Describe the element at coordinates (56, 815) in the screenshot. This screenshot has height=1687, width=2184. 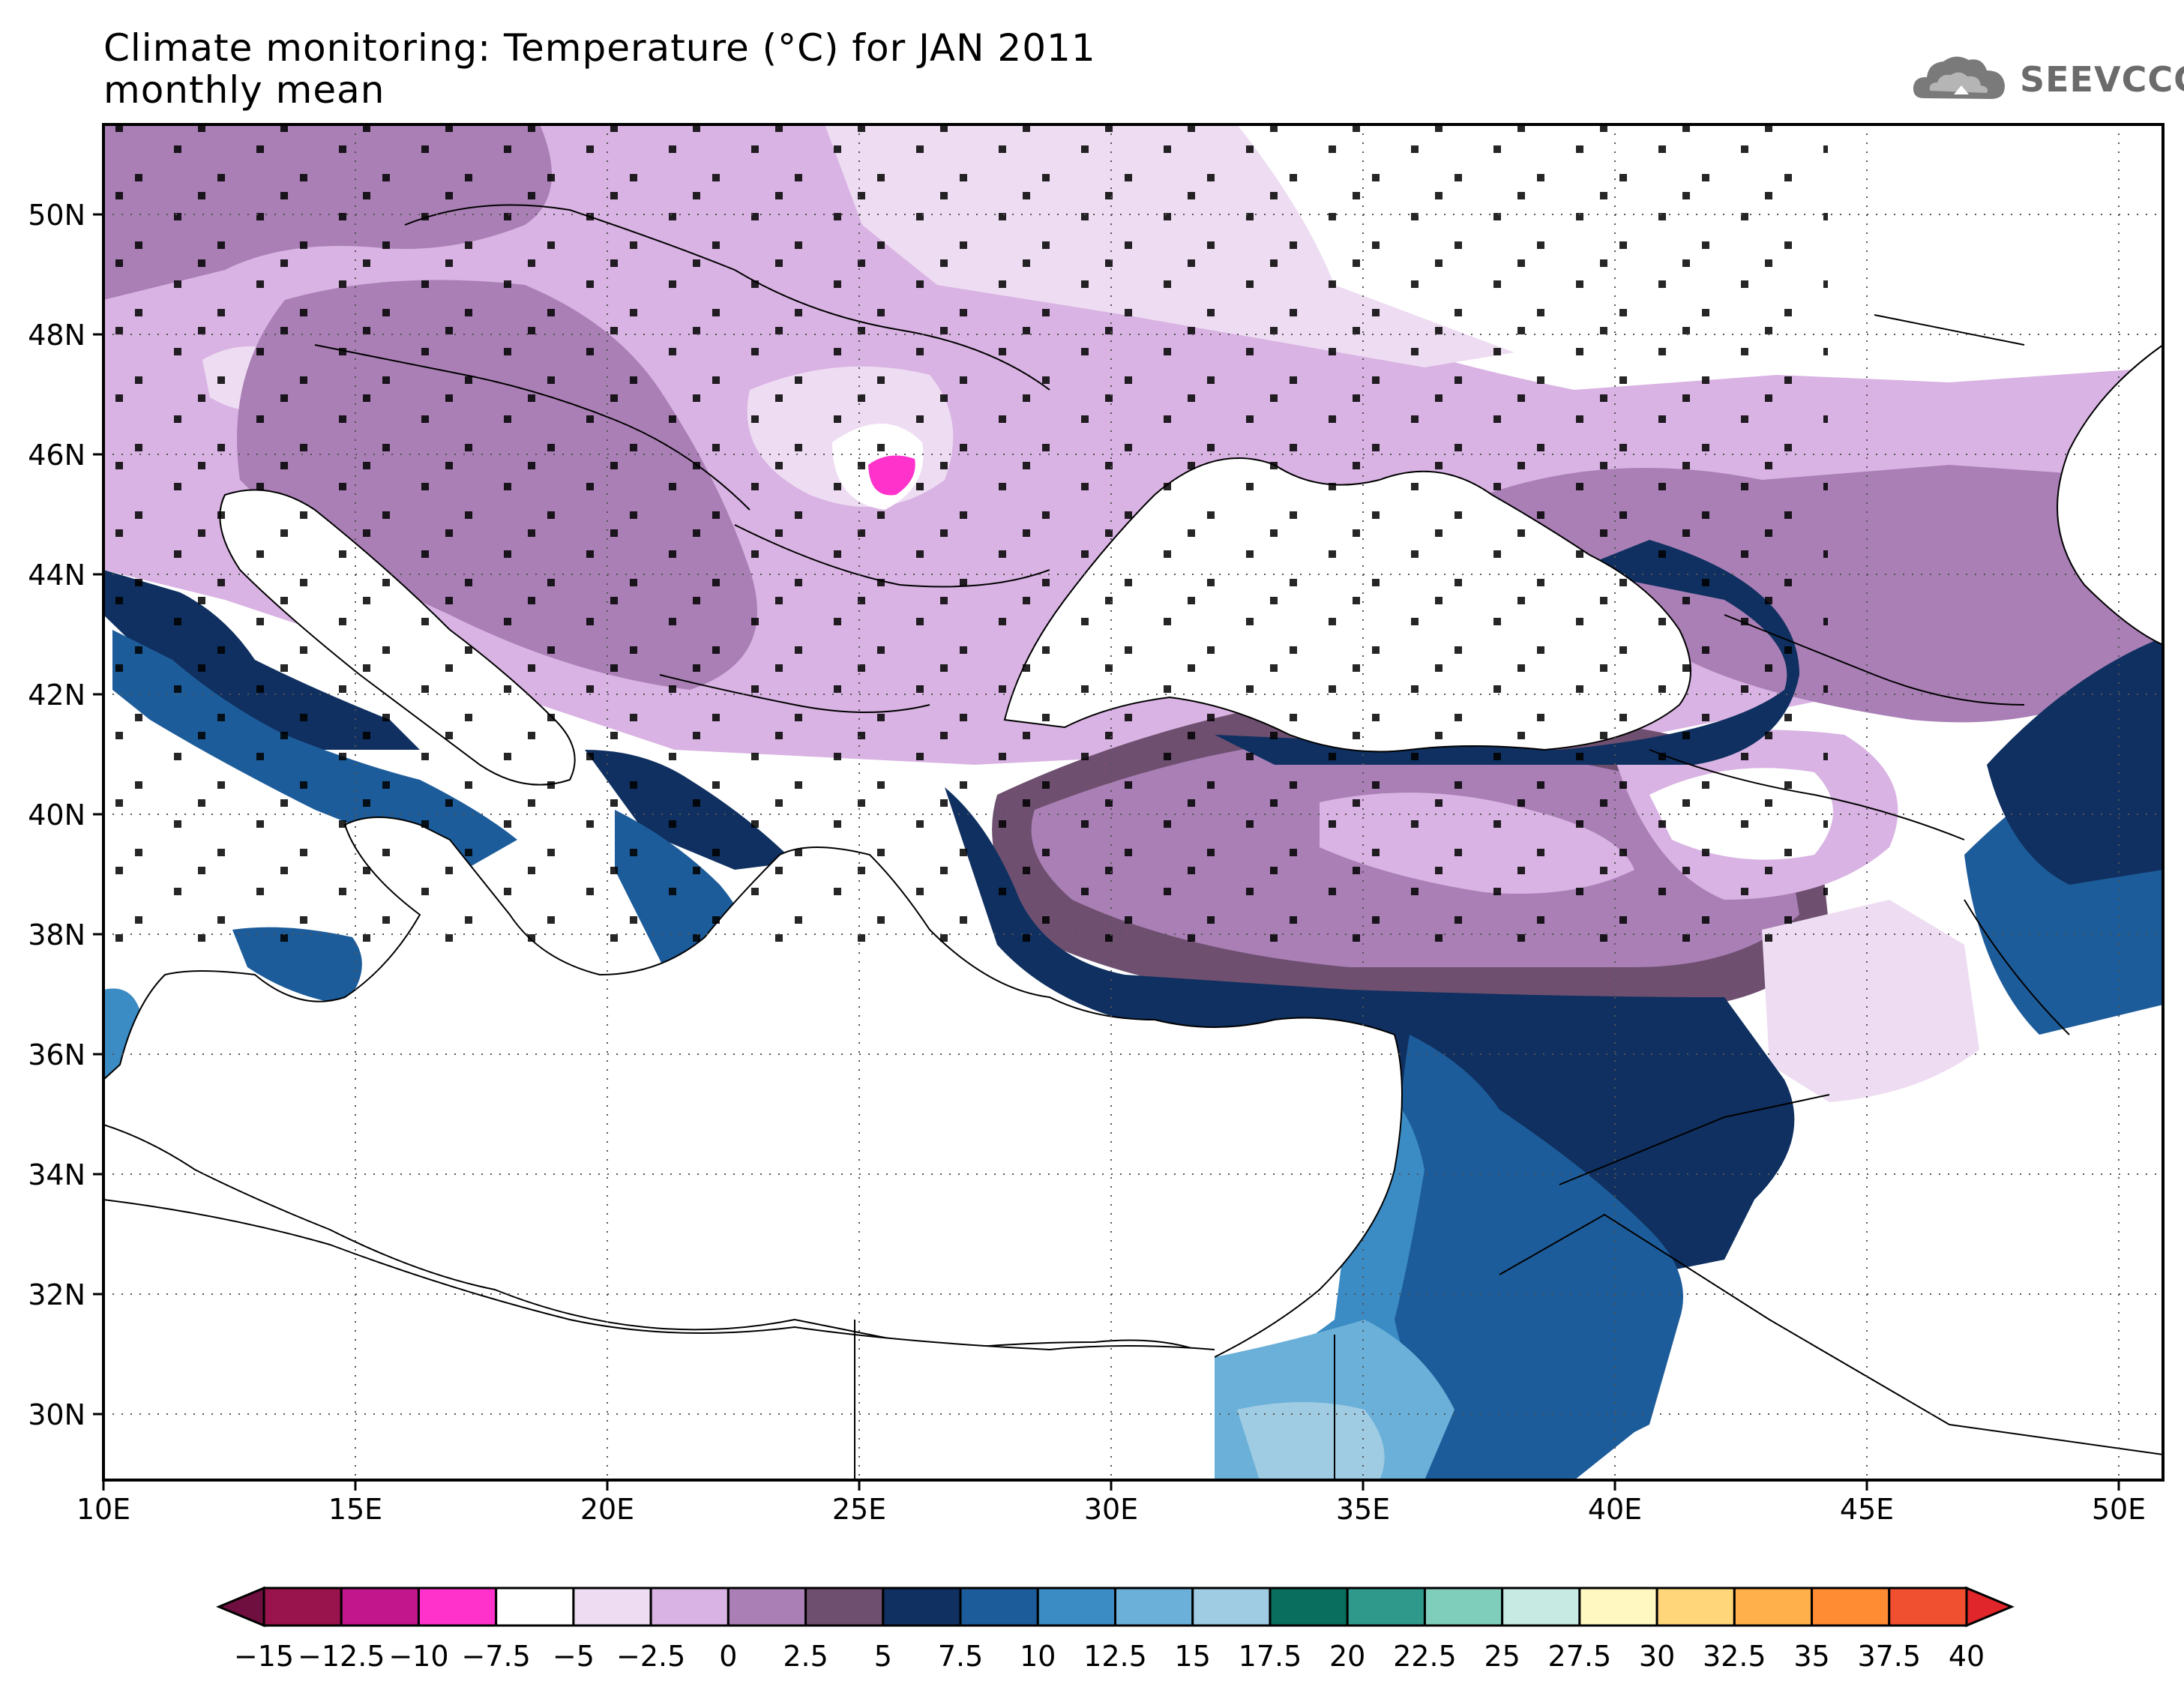
I see `lat-label: 40N` at that location.